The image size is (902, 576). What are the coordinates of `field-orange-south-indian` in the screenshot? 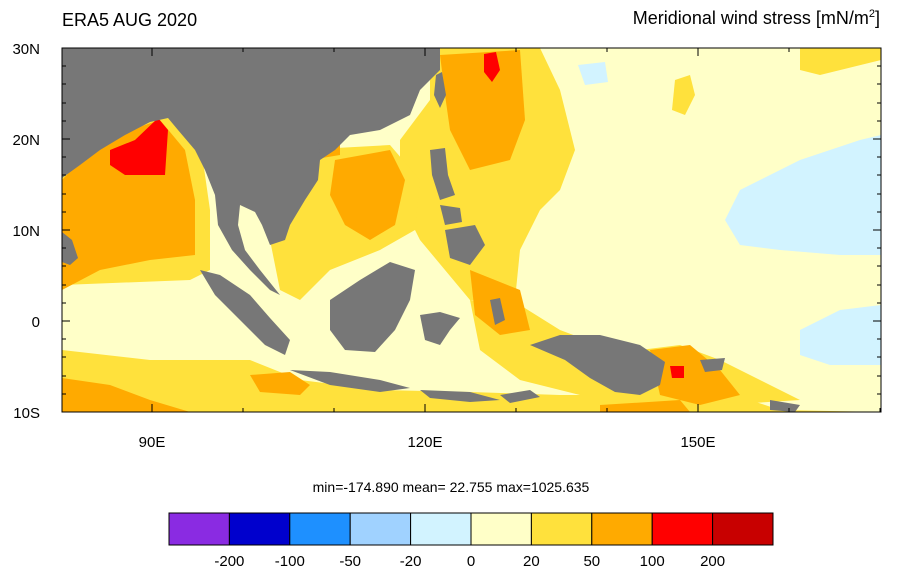 It's located at (126, 395).